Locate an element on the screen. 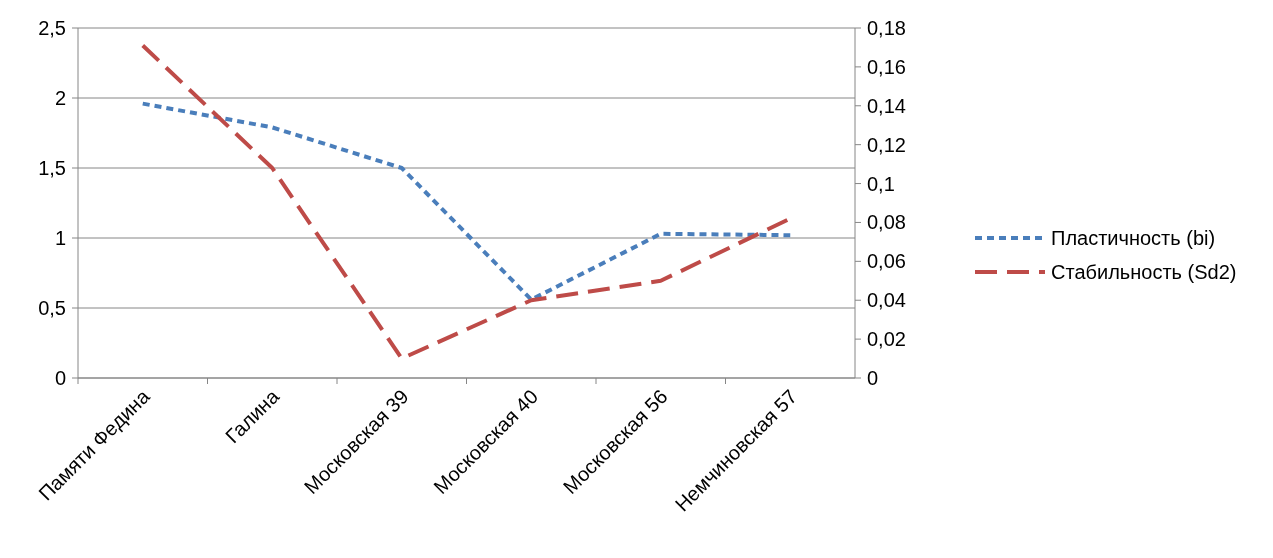 The height and width of the screenshot is (558, 1273). y-tick-label: 2 is located at coordinates (60, 98).